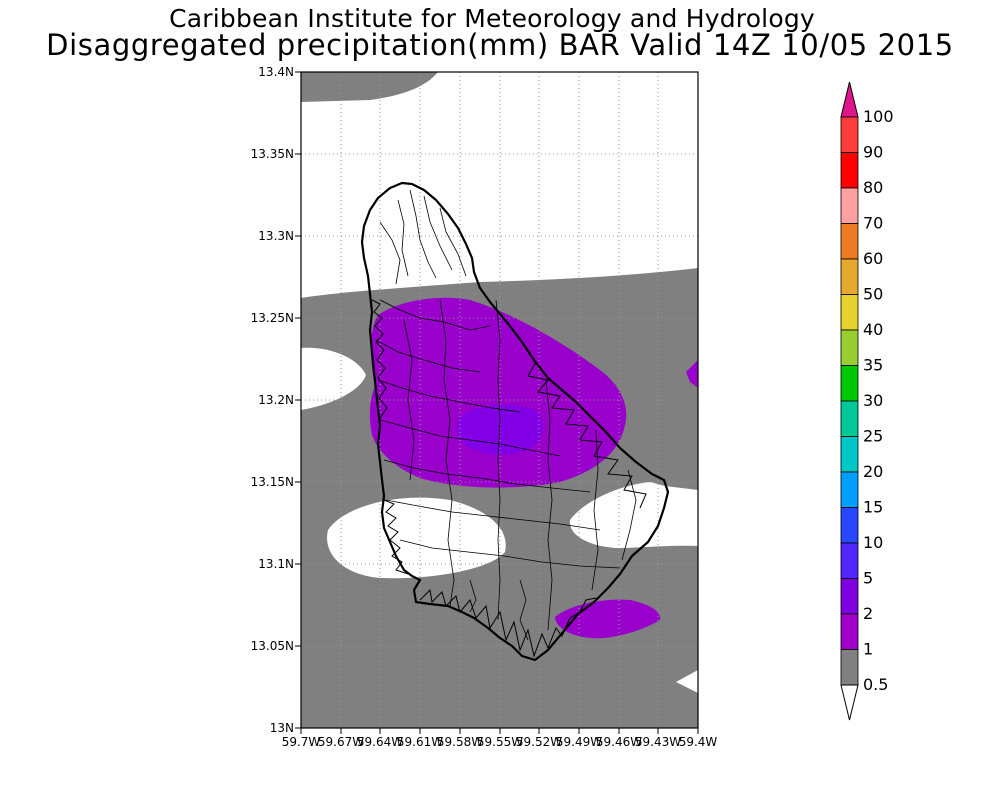 This screenshot has width=1000, height=800. Describe the element at coordinates (873, 436) in the screenshot. I see `colorbar-label: 25` at that location.